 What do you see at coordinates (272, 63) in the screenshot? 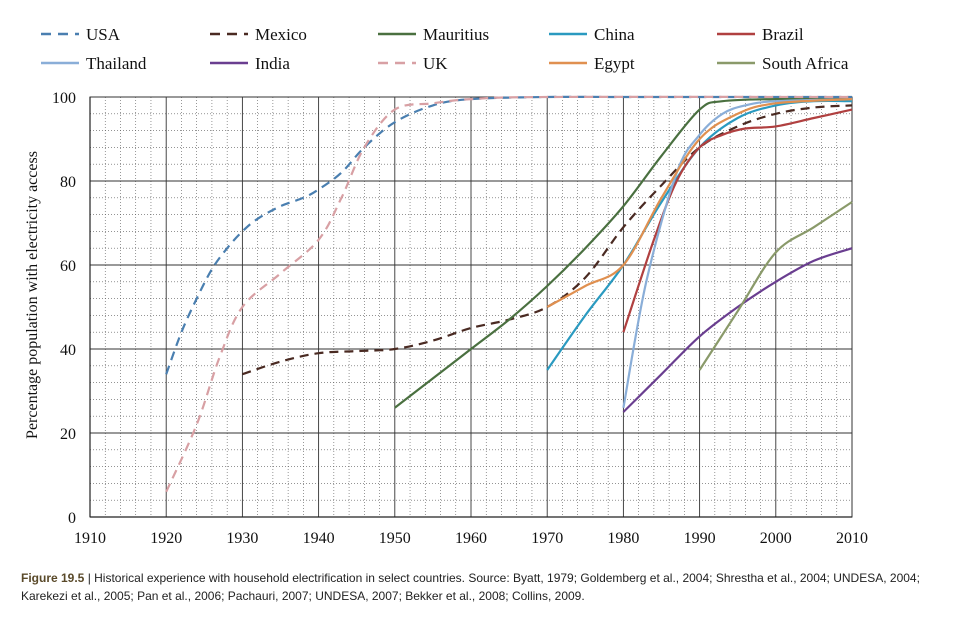
I see `legend-label-india: India` at bounding box center [272, 63].